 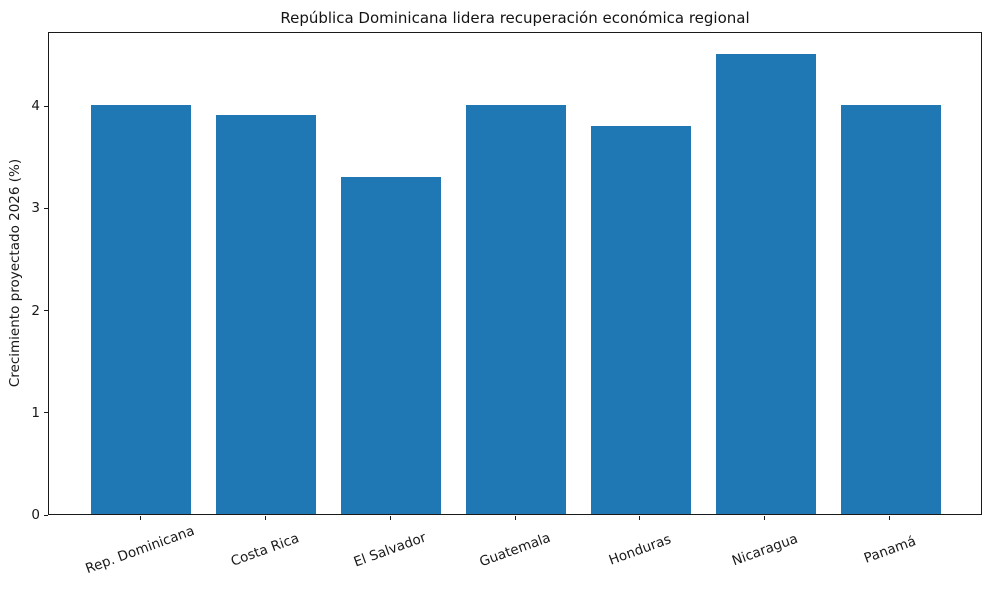 I want to click on y-tick-label-3: 3, so click(x=35, y=208).